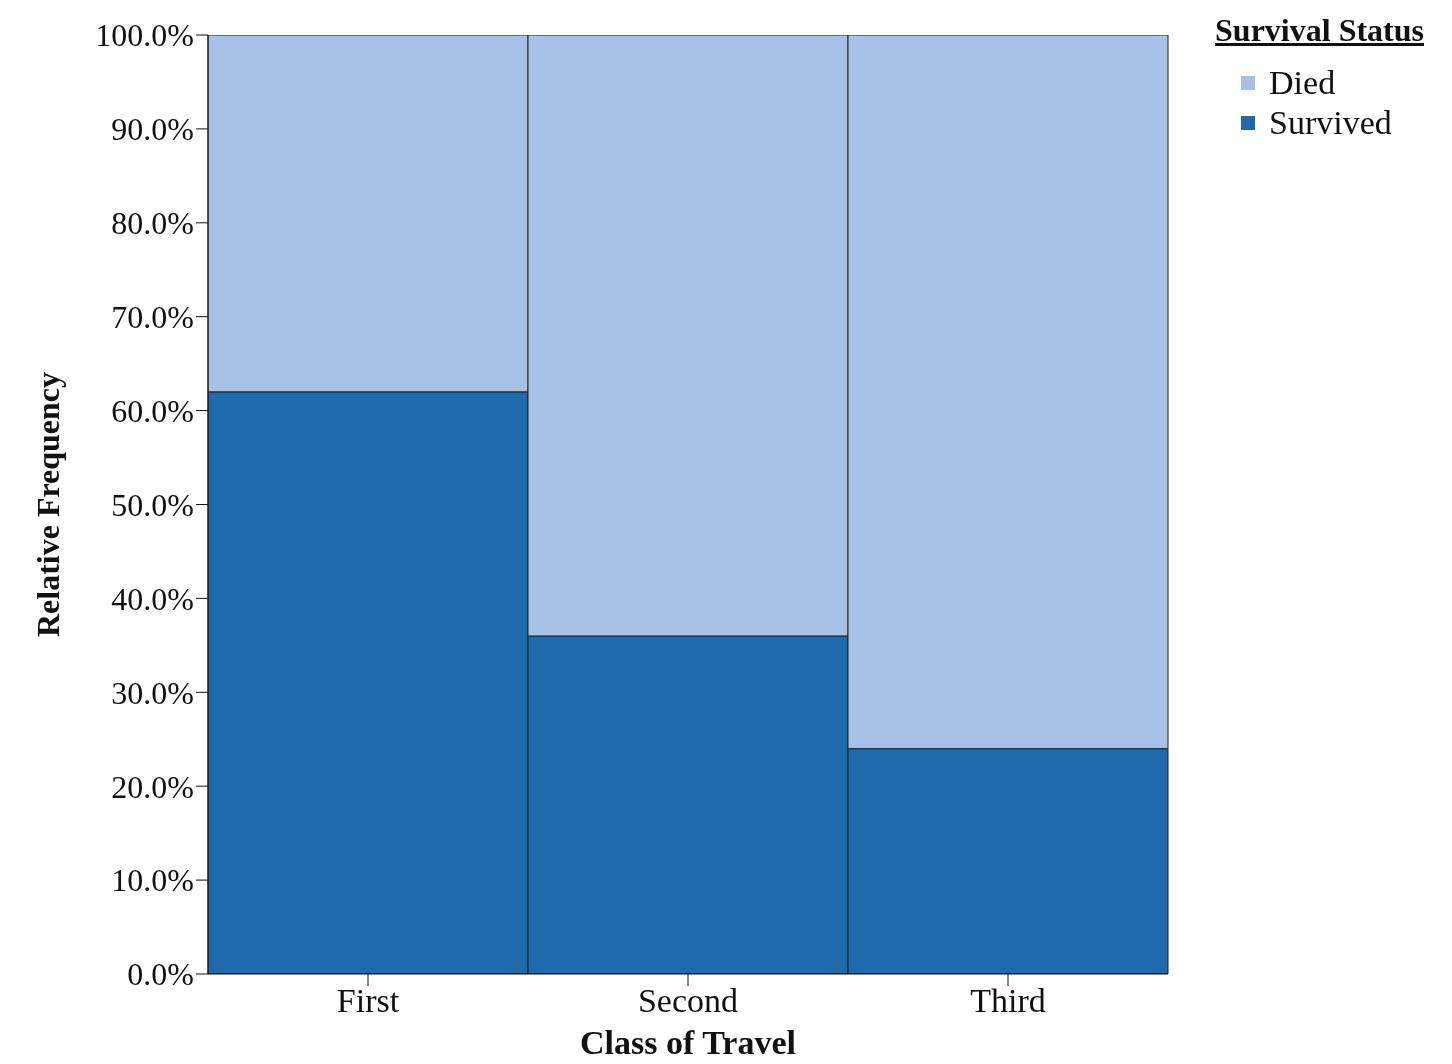 The width and height of the screenshot is (1452, 1064). Describe the element at coordinates (368, 1001) in the screenshot. I see `x-tick-label: First` at that location.